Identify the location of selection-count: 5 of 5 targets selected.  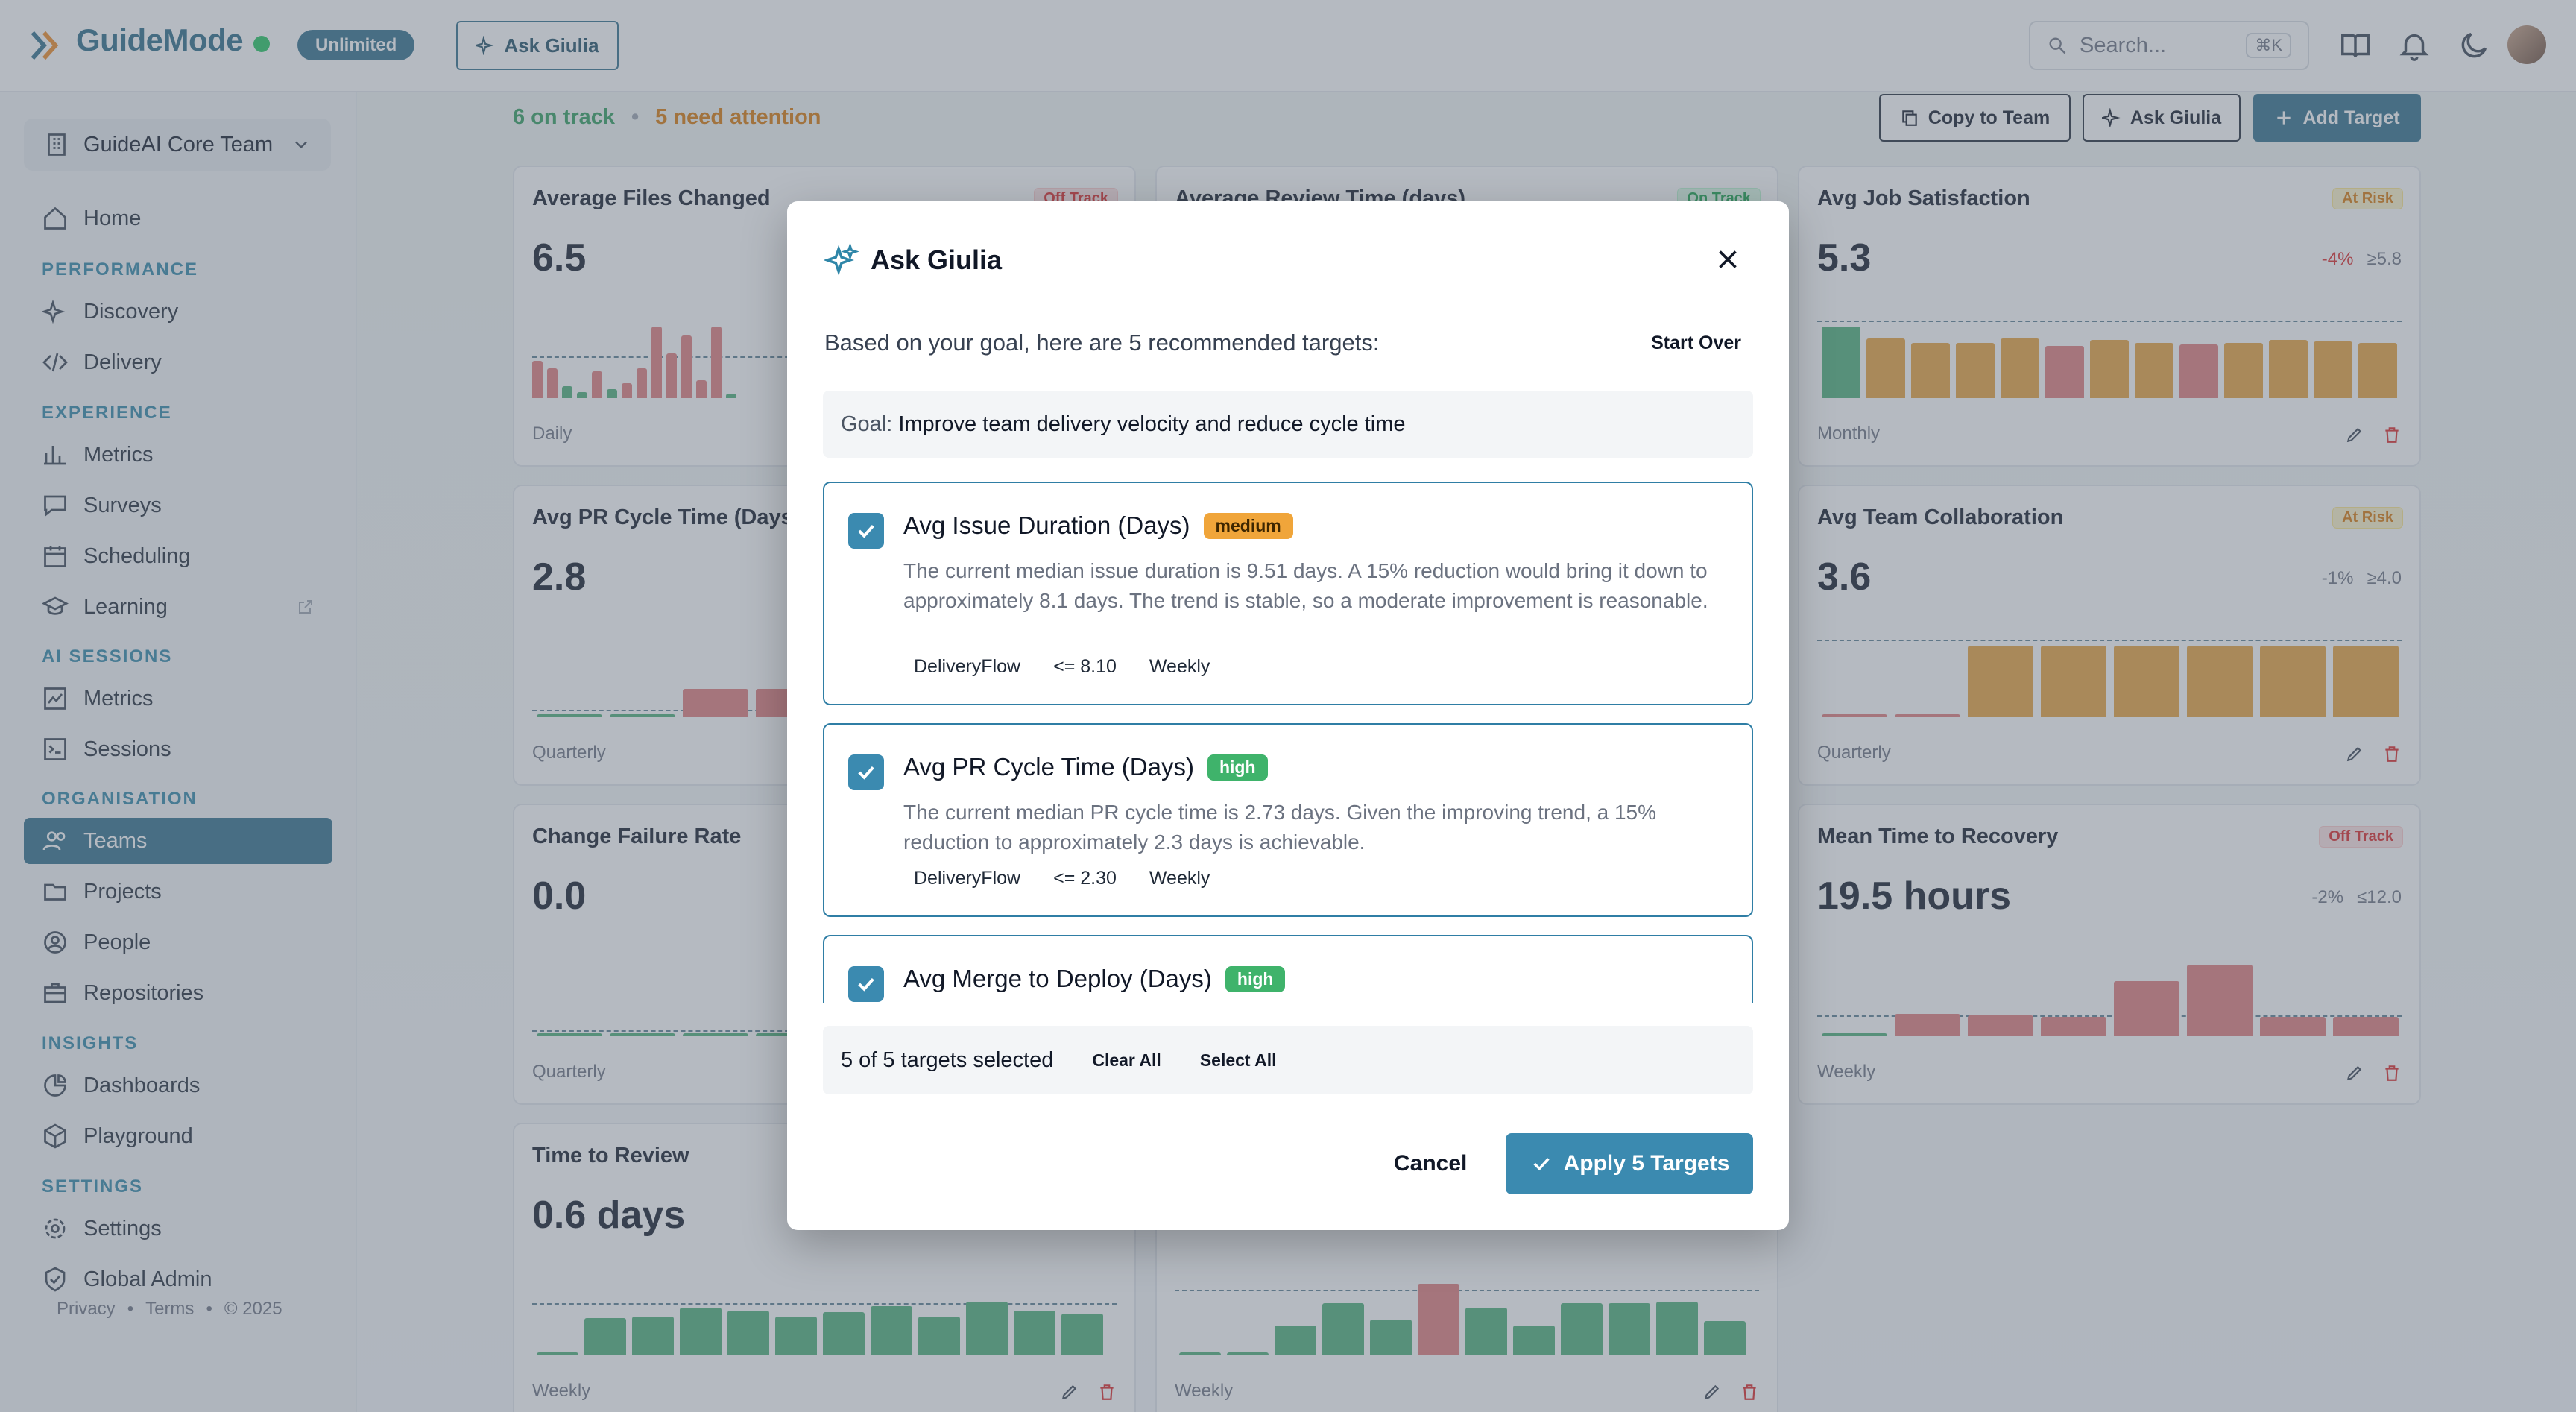
(948, 1059).